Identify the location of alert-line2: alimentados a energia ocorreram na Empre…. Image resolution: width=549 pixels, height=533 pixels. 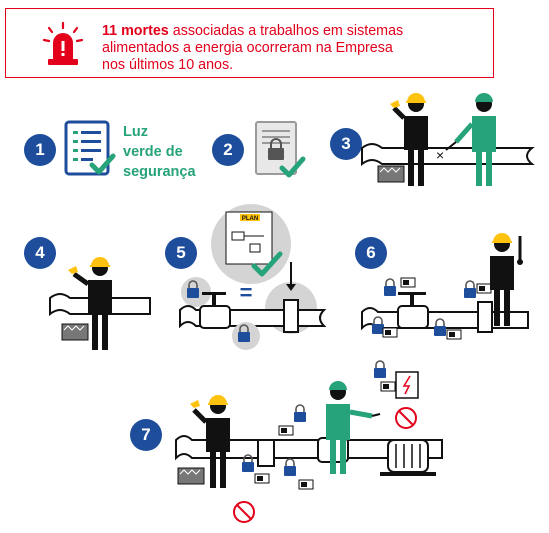
(247, 48).